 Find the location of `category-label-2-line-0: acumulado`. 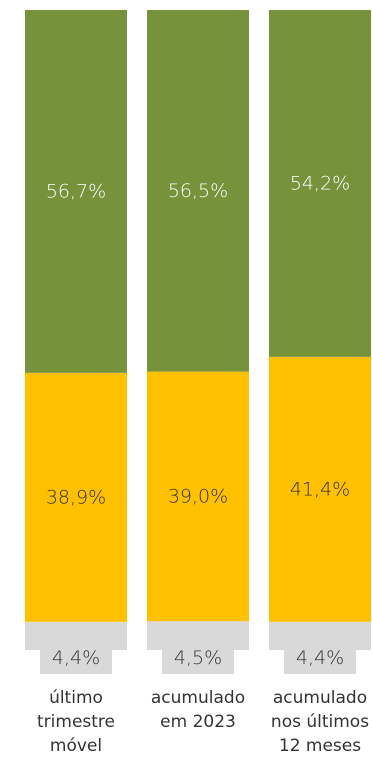

category-label-2-line-0: acumulado is located at coordinates (320, 698).